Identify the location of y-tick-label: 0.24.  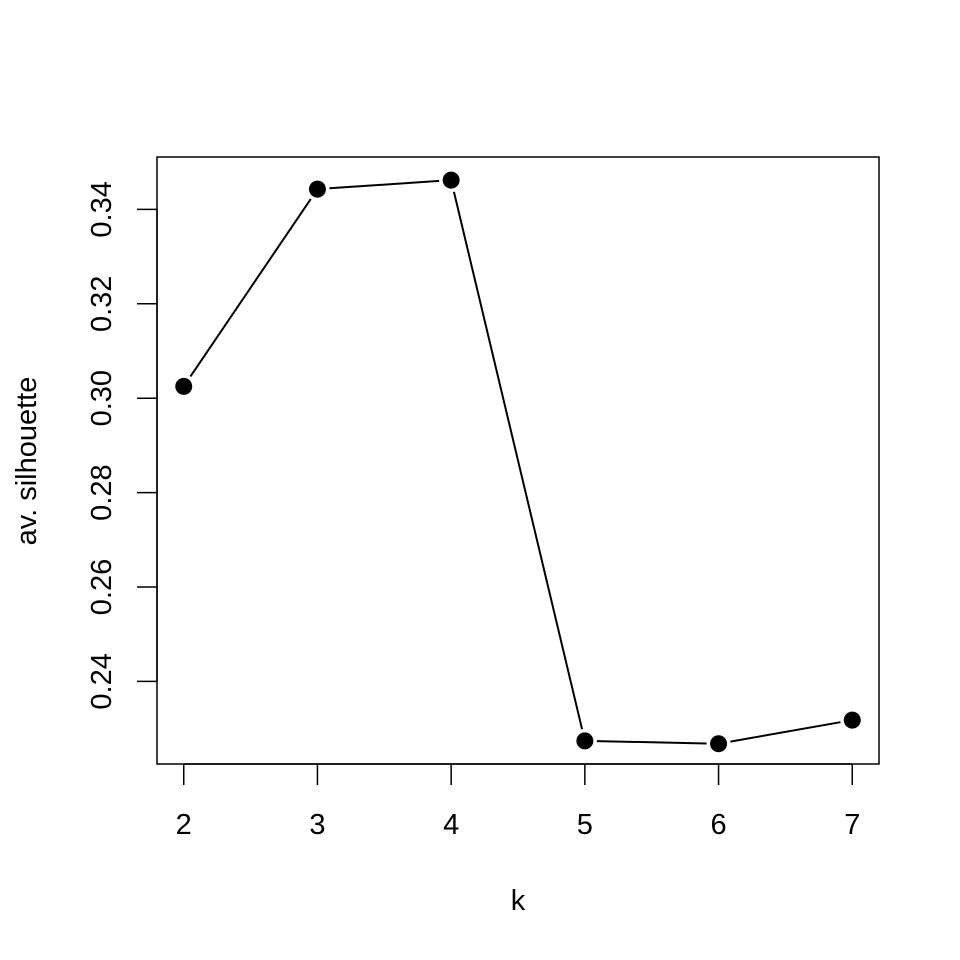
(102, 681).